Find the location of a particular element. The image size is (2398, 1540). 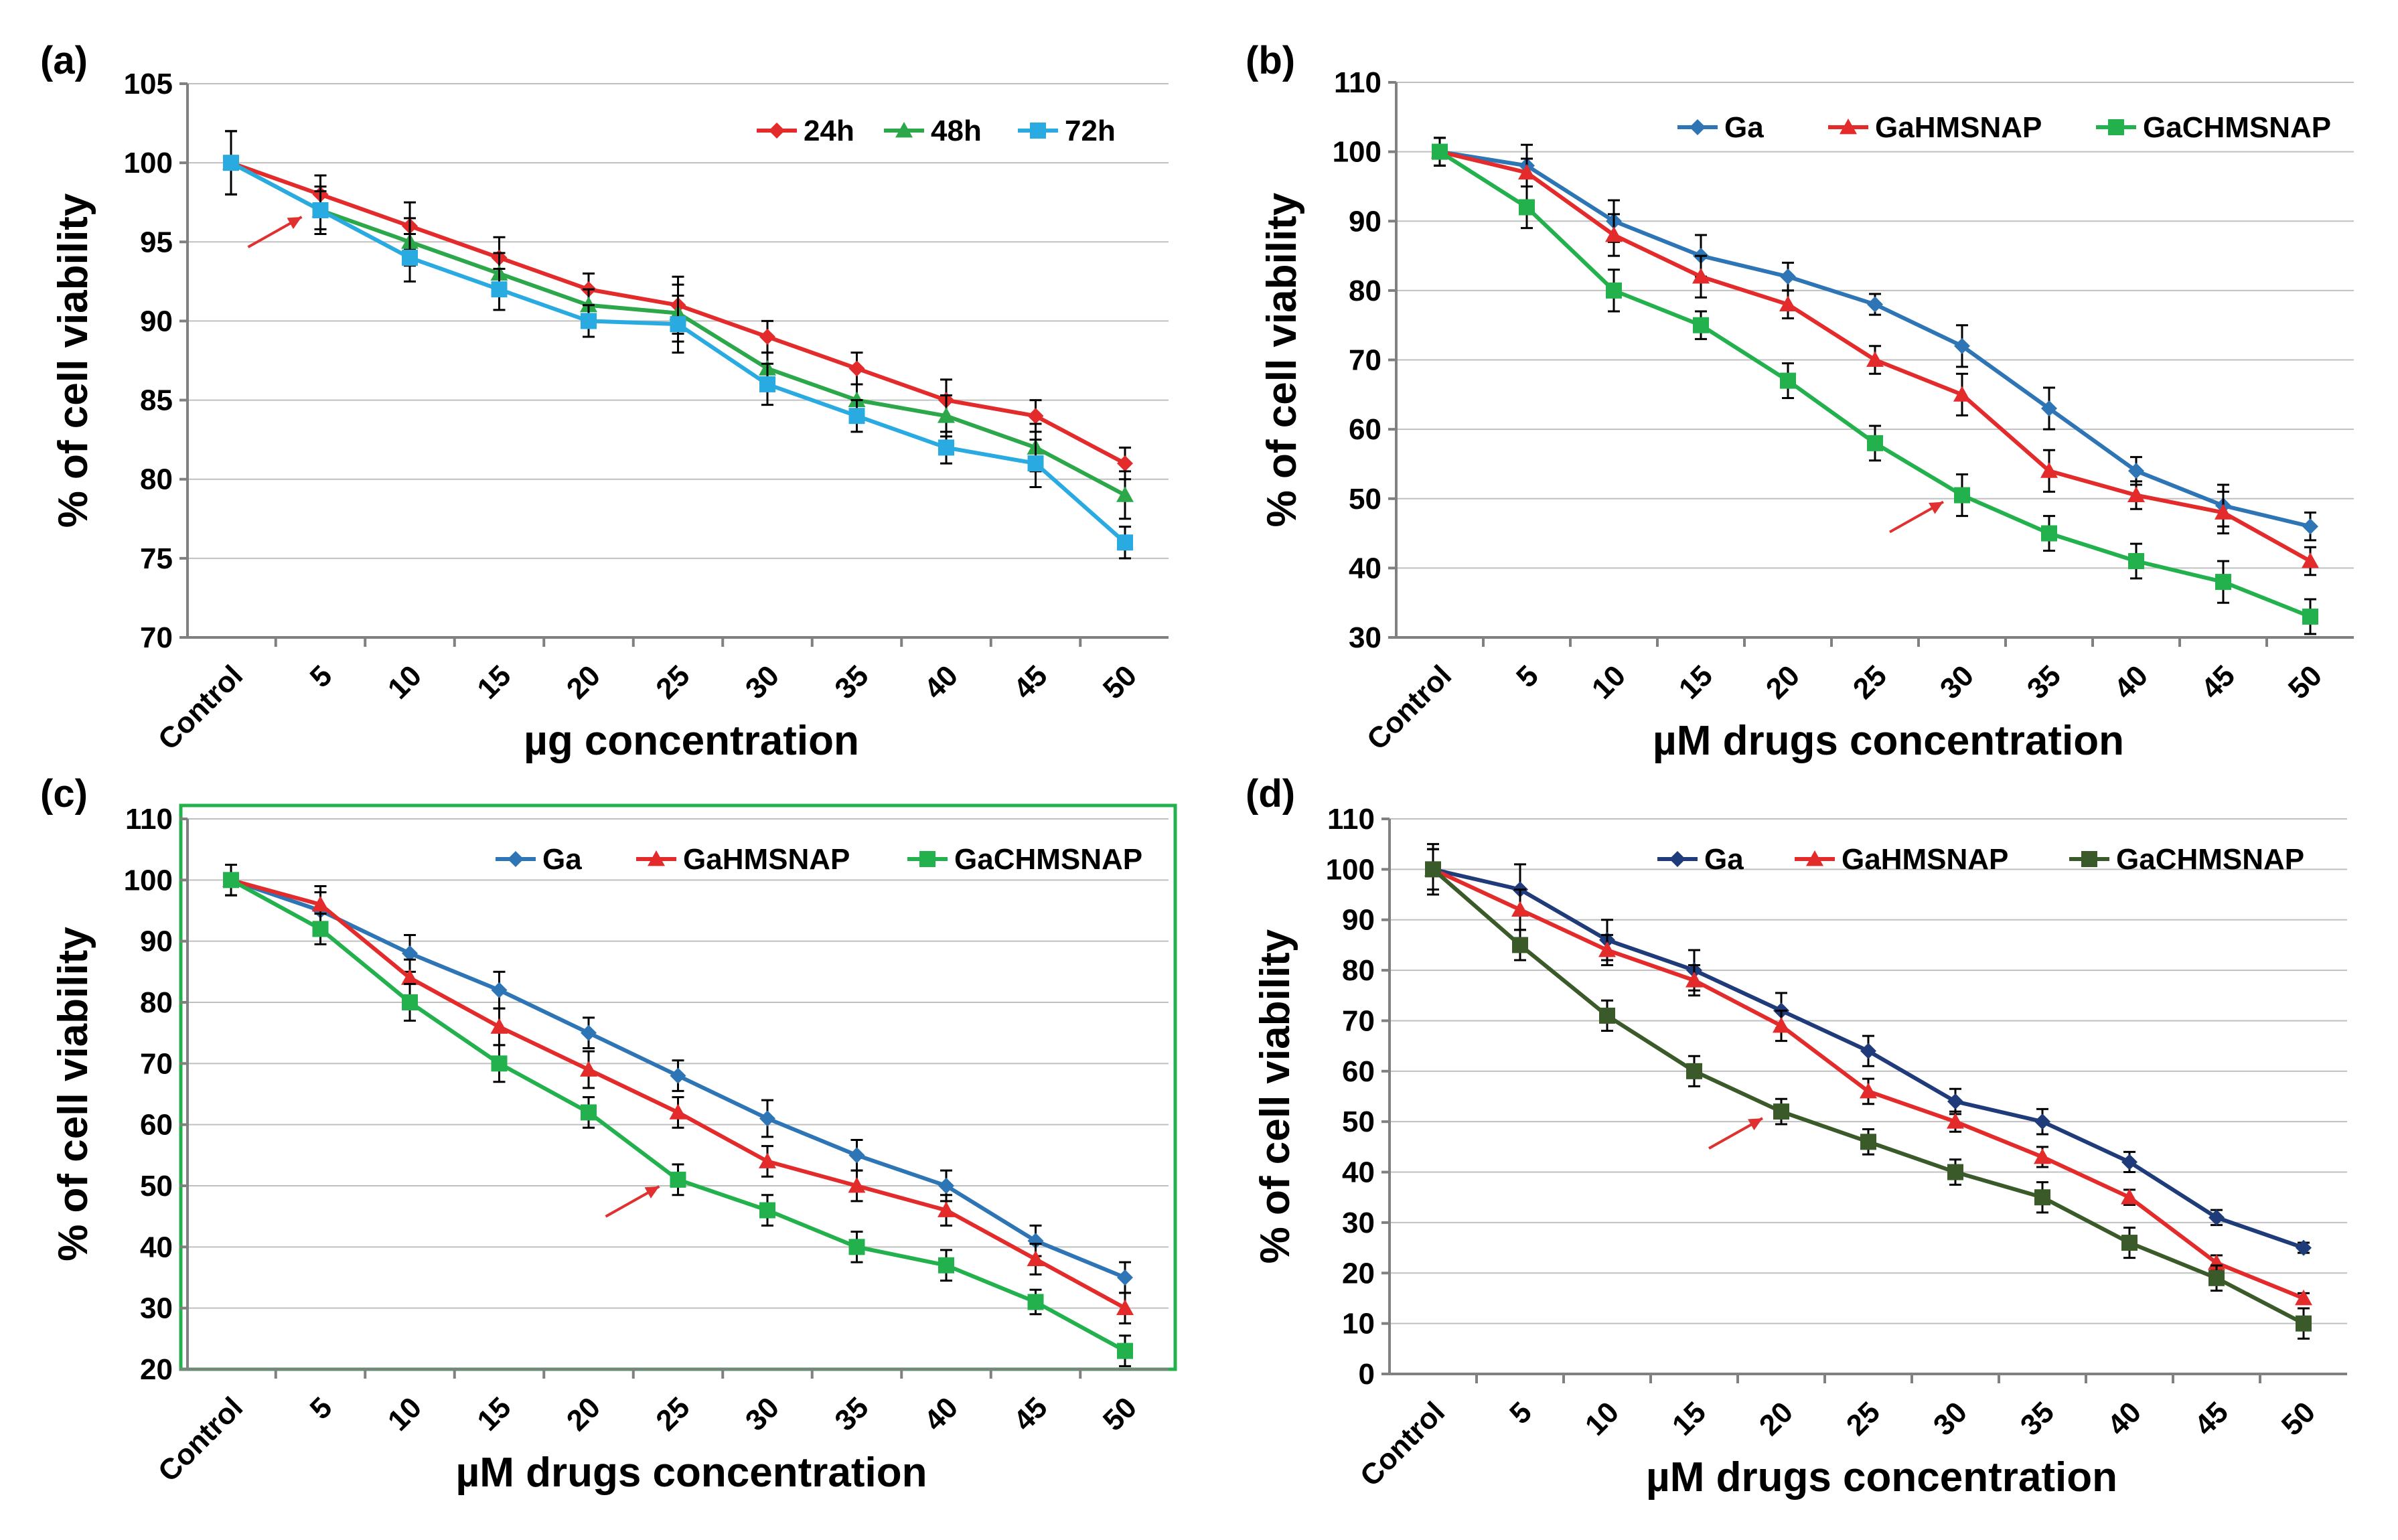

y-tick-label: 20 is located at coordinates (1358, 1273).